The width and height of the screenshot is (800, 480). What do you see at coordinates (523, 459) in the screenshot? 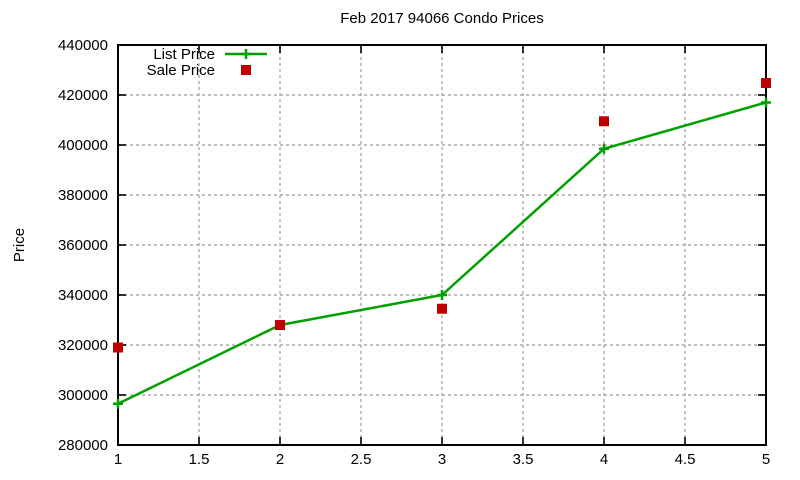
I see `x-tick-label: 3.5` at bounding box center [523, 459].